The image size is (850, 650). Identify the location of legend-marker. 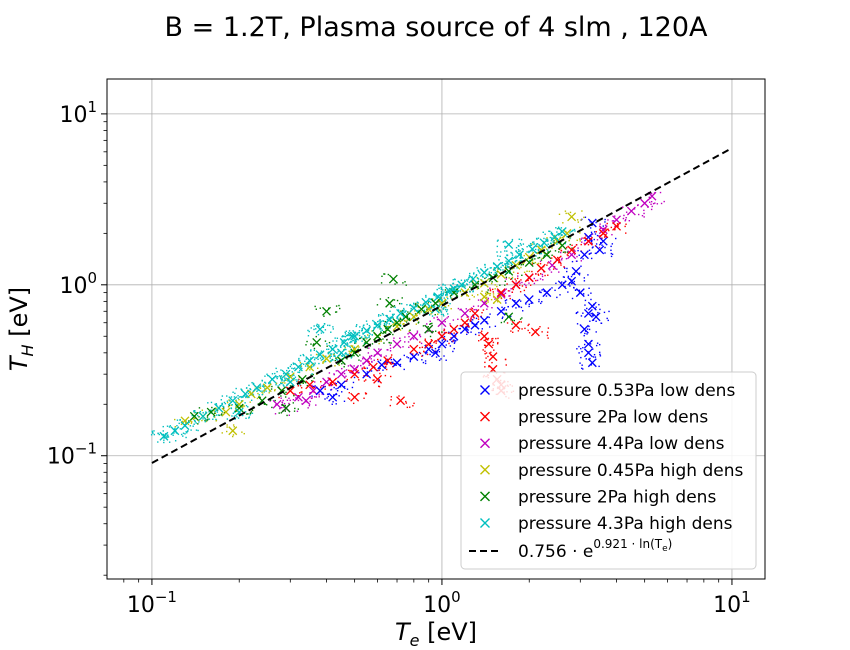
(485, 390).